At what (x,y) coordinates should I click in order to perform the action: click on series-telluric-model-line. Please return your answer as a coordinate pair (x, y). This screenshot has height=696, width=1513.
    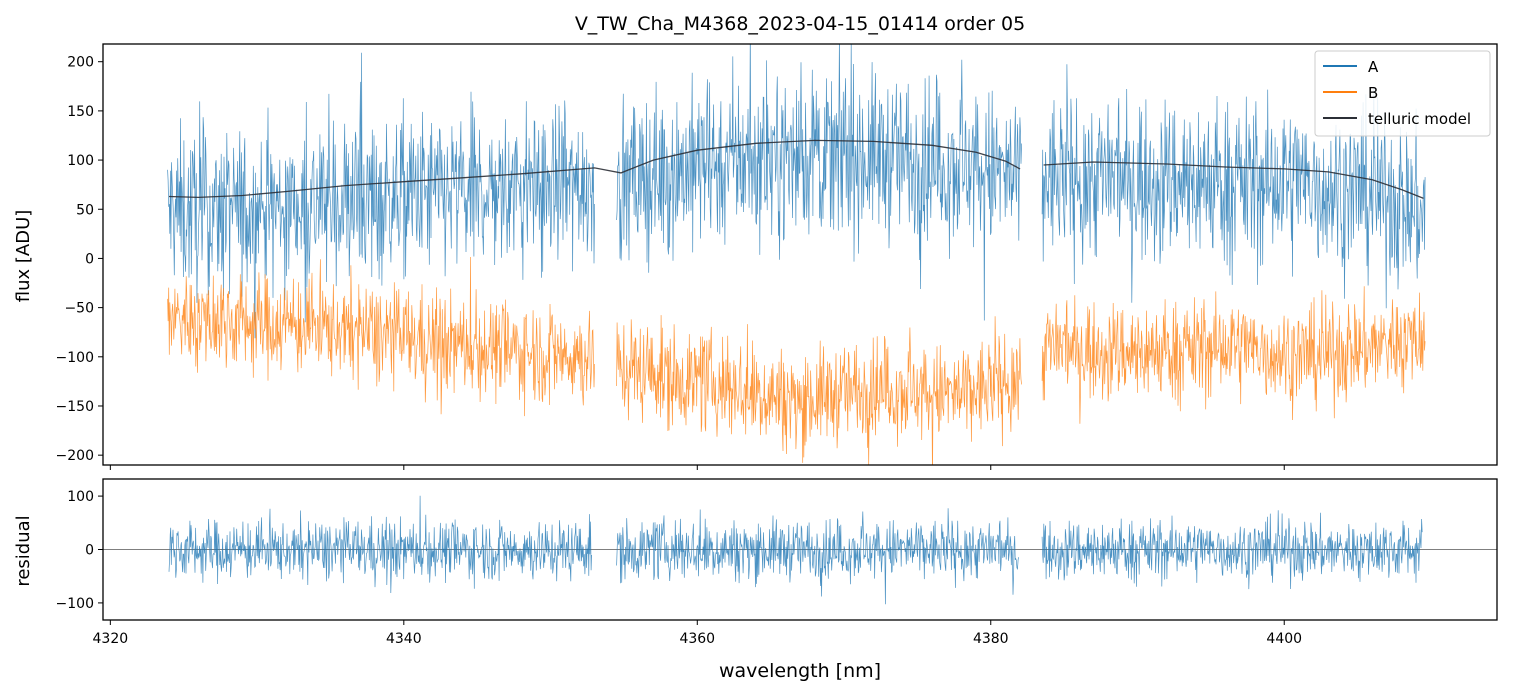
    Looking at the image, I should click on (796, 169).